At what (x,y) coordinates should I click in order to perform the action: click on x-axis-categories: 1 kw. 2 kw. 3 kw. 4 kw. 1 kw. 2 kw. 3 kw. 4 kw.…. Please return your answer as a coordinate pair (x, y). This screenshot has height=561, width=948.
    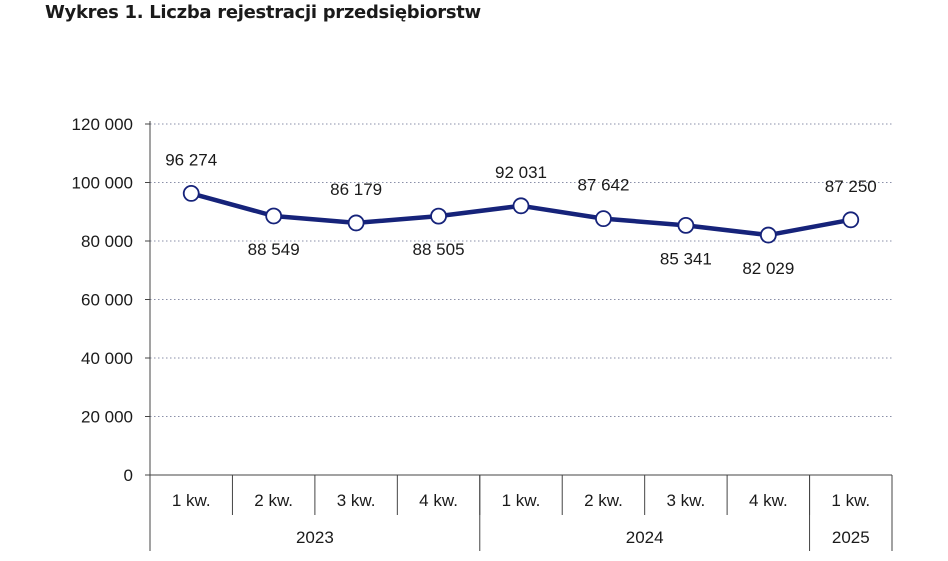
    Looking at the image, I should click on (521, 519).